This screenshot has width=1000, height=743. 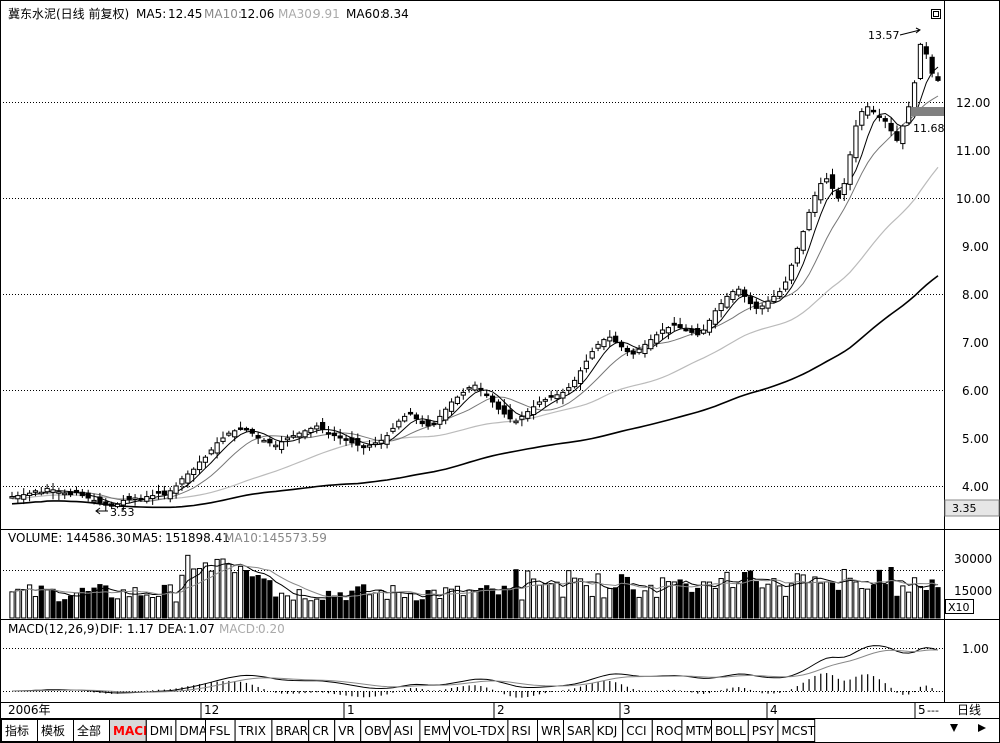 What do you see at coordinates (551, 731) in the screenshot?
I see `tab-label: WR` at bounding box center [551, 731].